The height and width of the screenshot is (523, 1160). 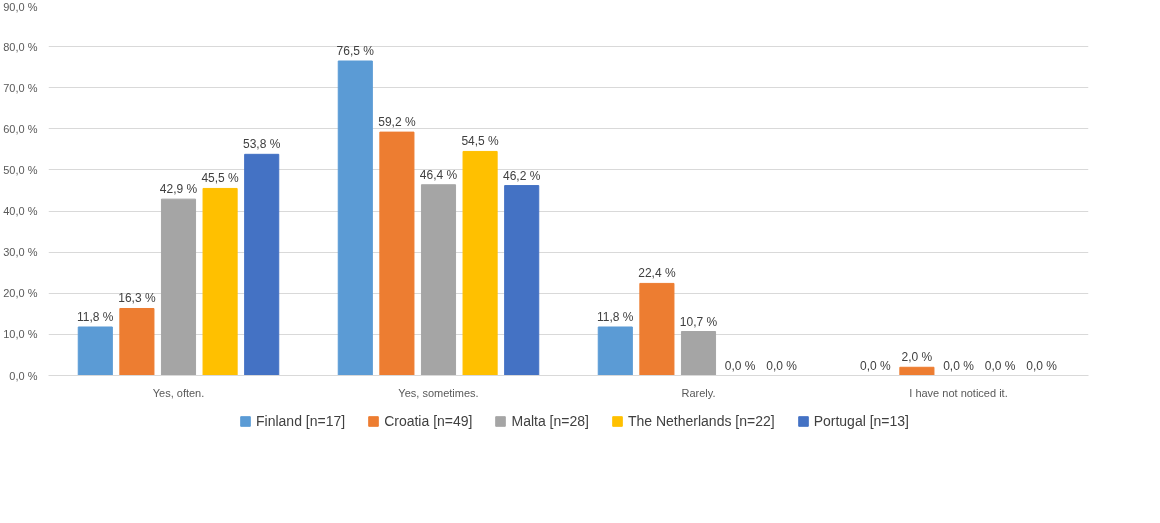 What do you see at coordinates (20, 293) in the screenshot?
I see `y-tick-label: 20,0 %` at bounding box center [20, 293].